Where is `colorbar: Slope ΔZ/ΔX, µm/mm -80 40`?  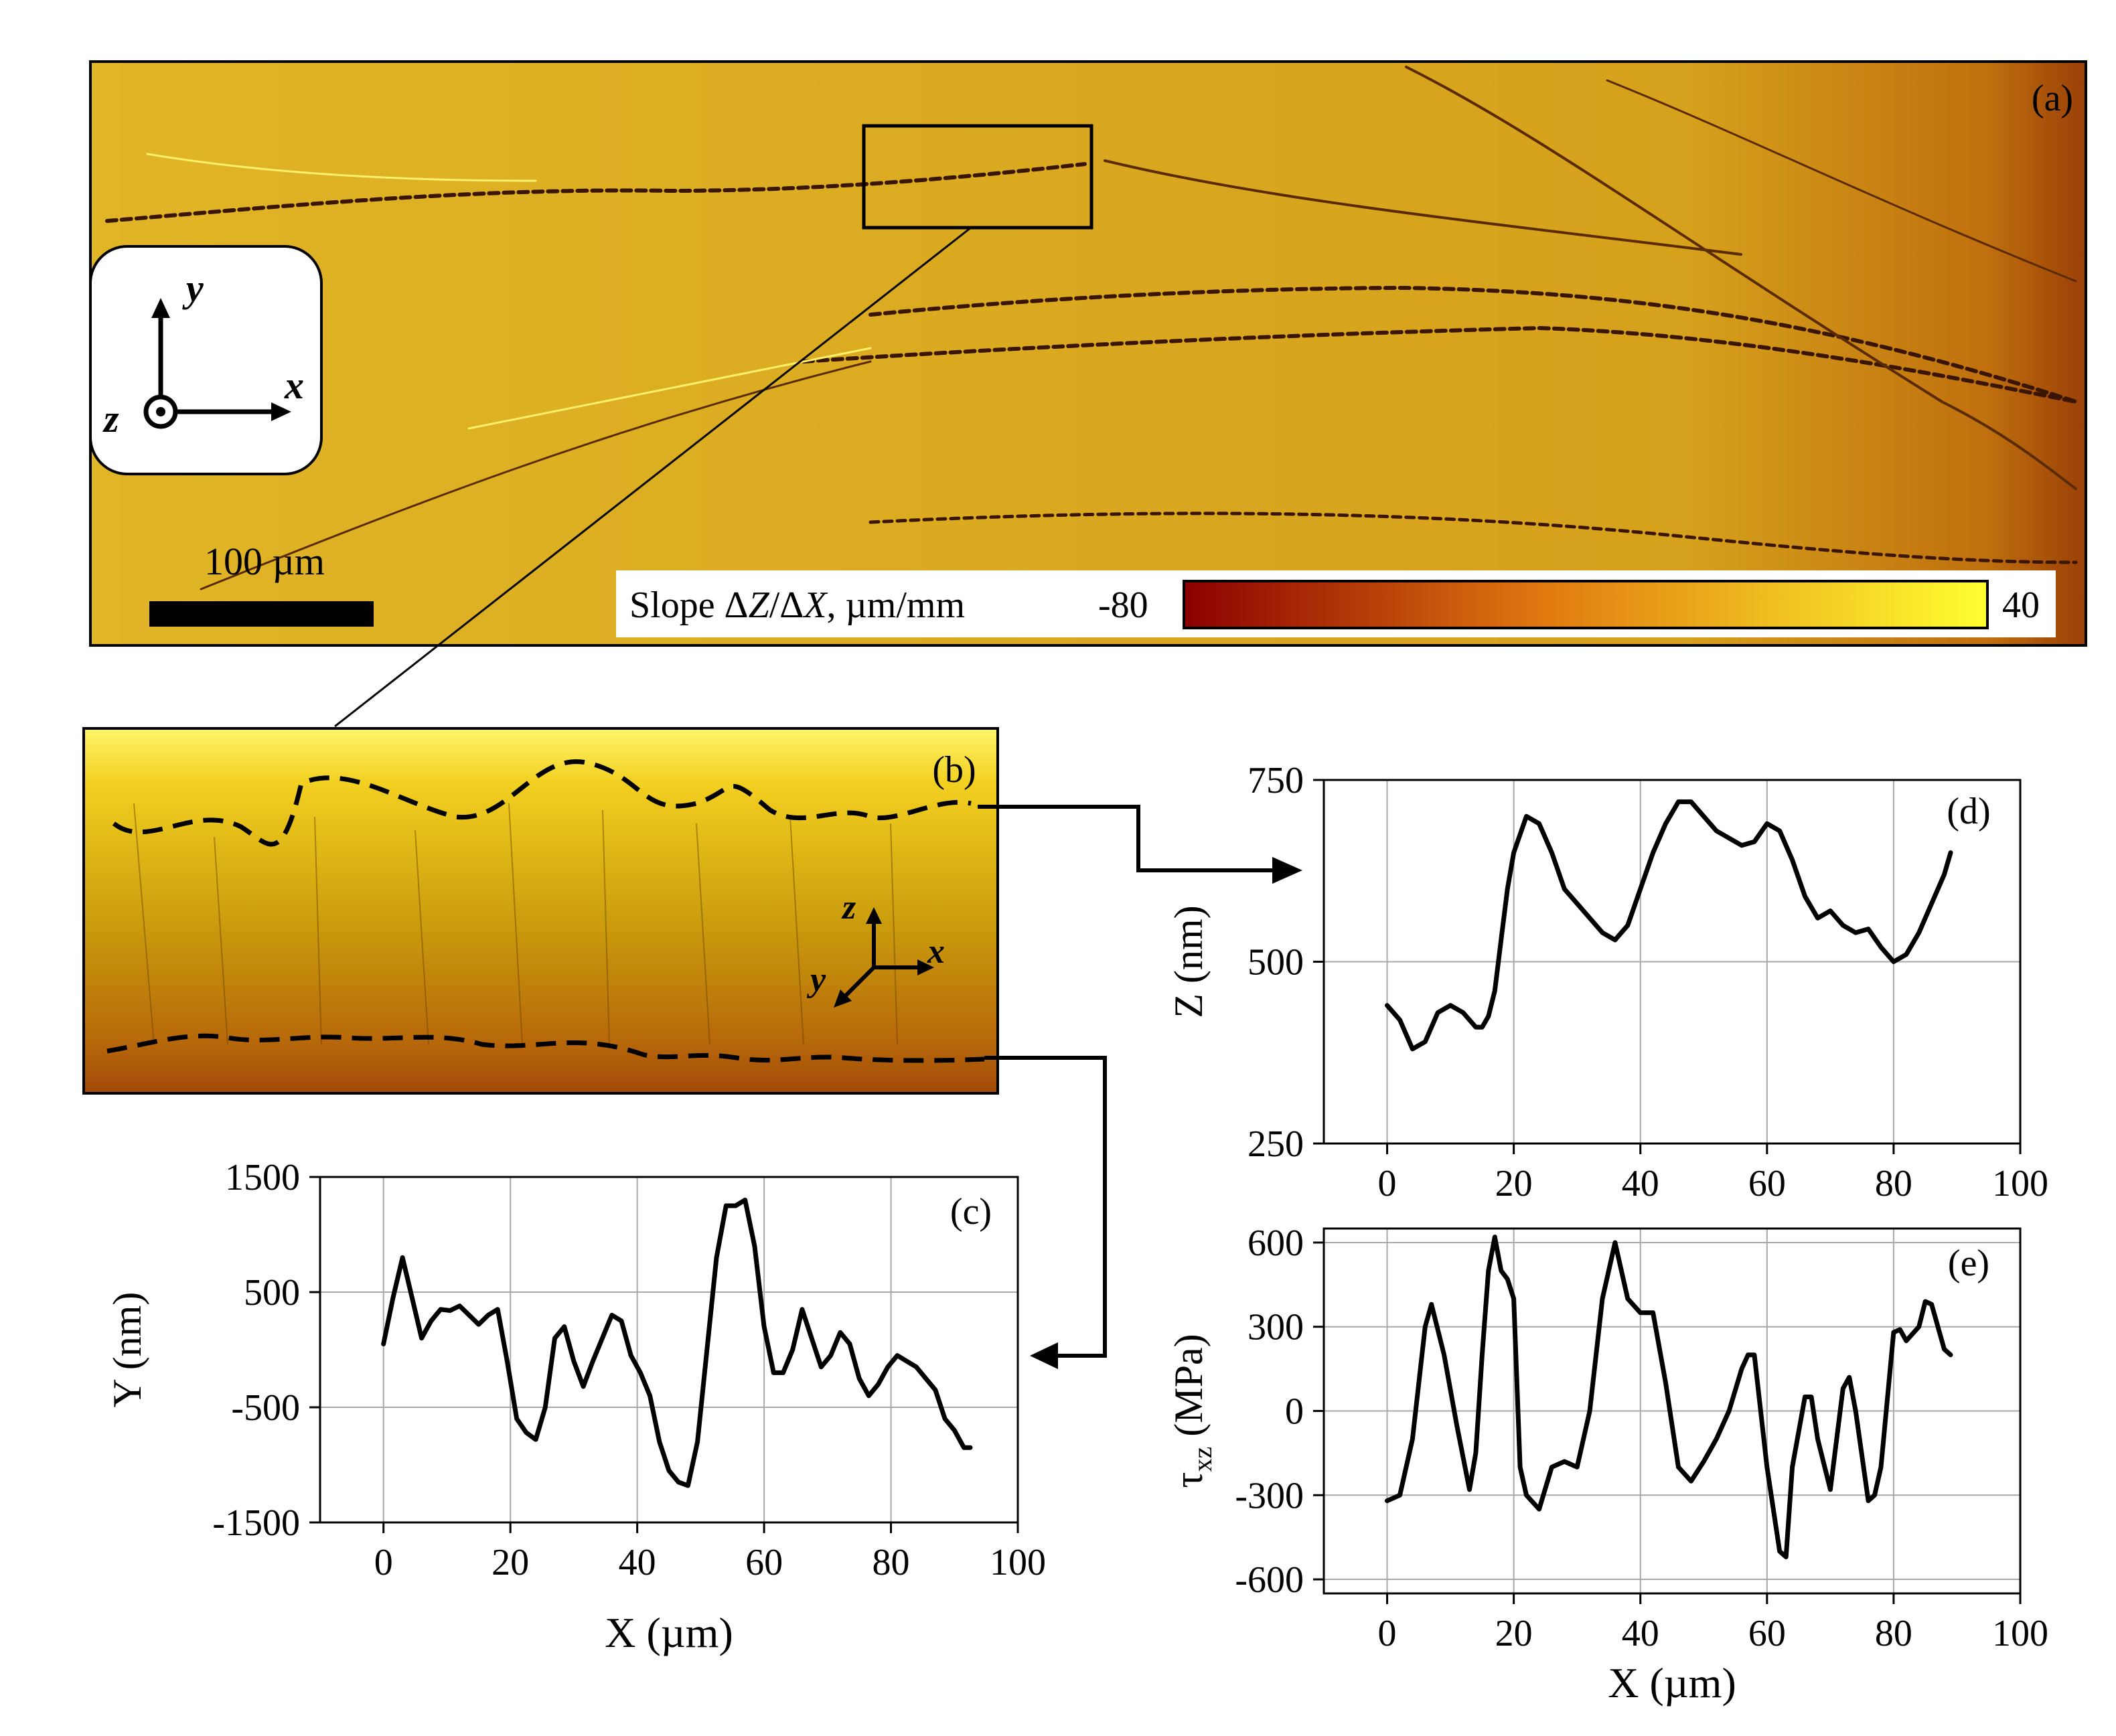 colorbar: Slope ΔZ/ΔX, µm/mm -80 40 is located at coordinates (1336, 603).